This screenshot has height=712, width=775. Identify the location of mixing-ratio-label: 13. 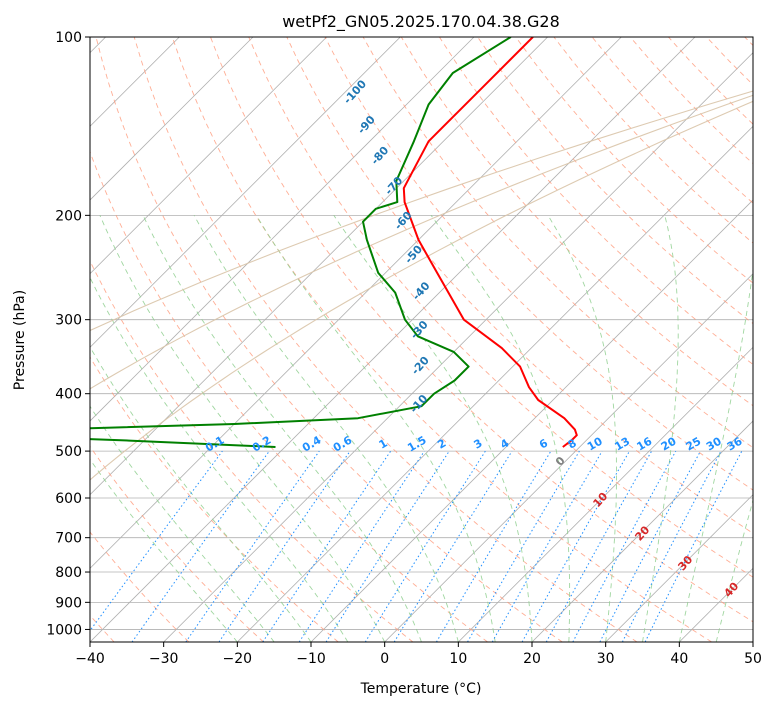
(622, 444).